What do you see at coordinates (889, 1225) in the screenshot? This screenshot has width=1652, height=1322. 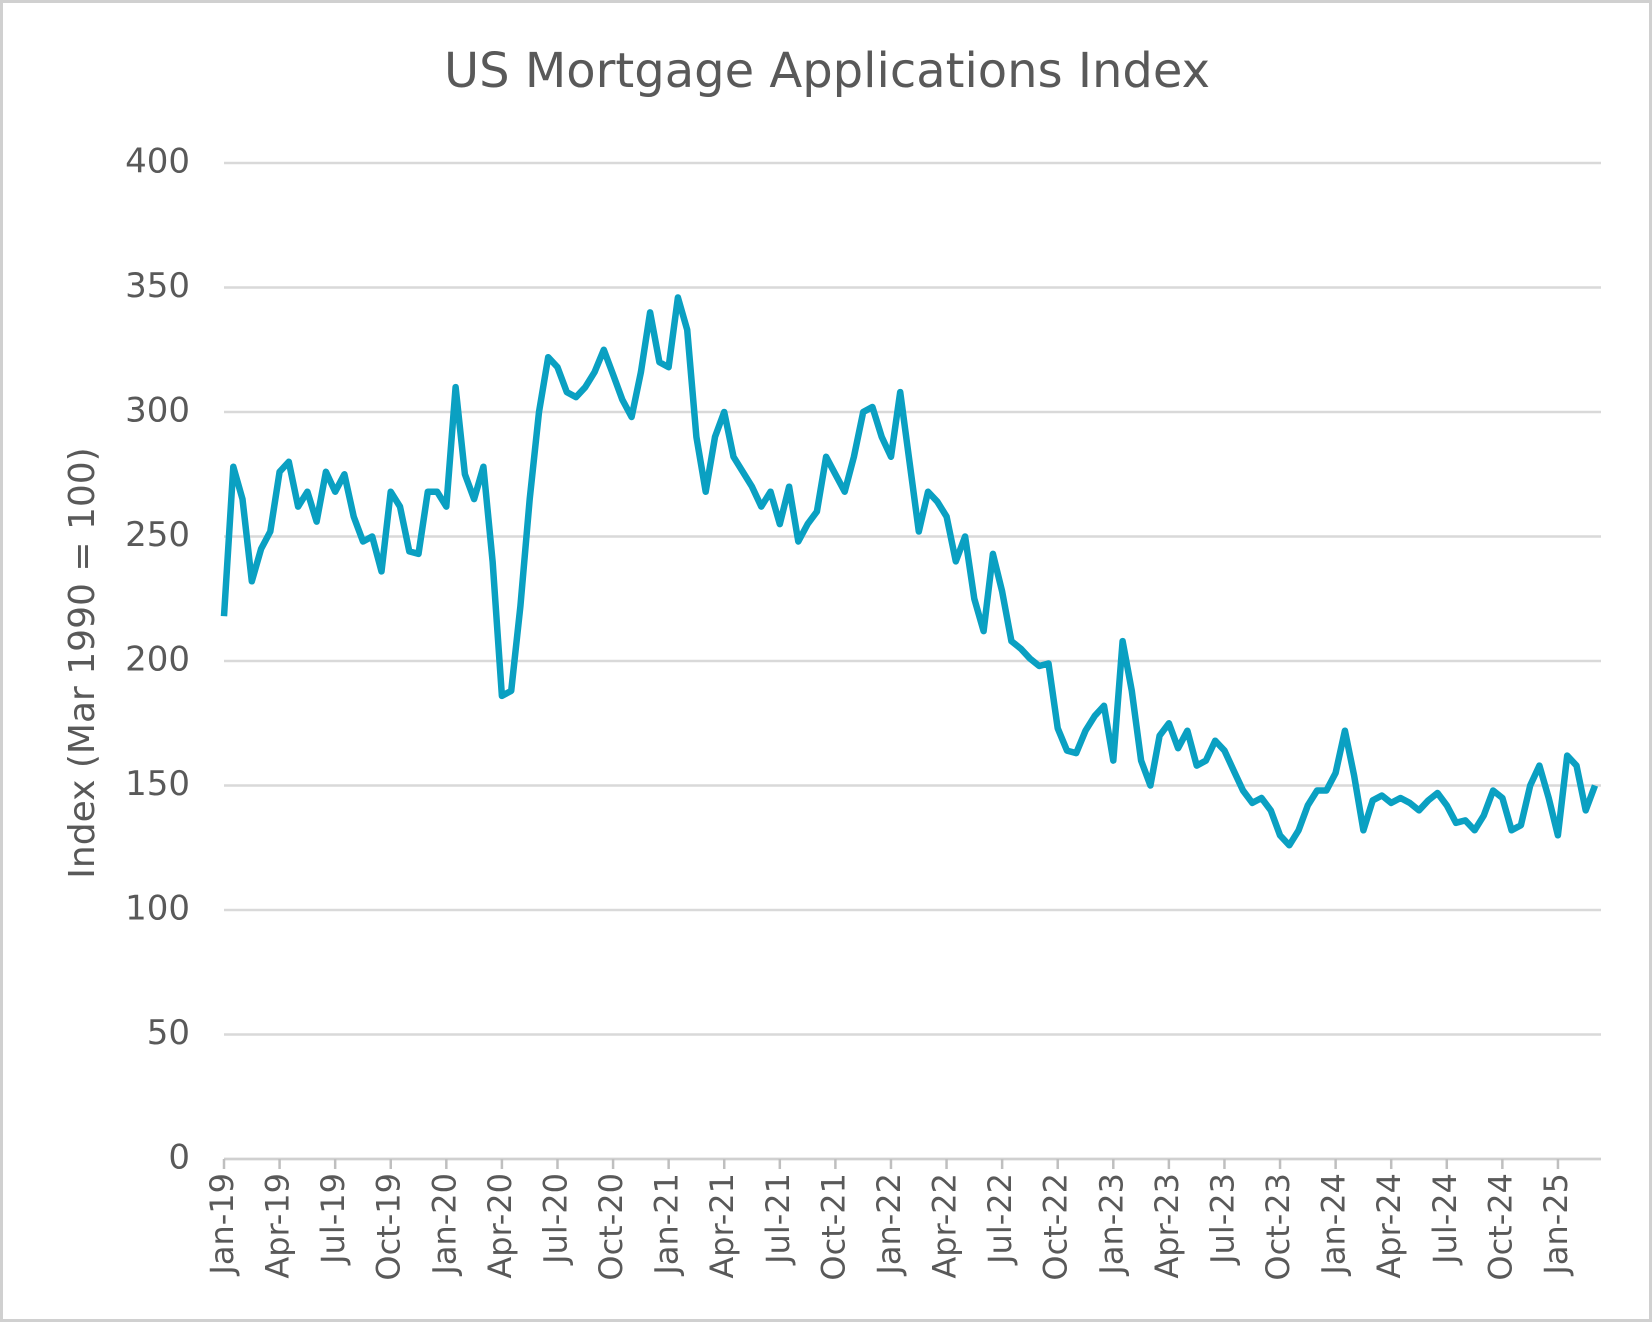 I see `x-tick-label: Jan-22` at bounding box center [889, 1225].